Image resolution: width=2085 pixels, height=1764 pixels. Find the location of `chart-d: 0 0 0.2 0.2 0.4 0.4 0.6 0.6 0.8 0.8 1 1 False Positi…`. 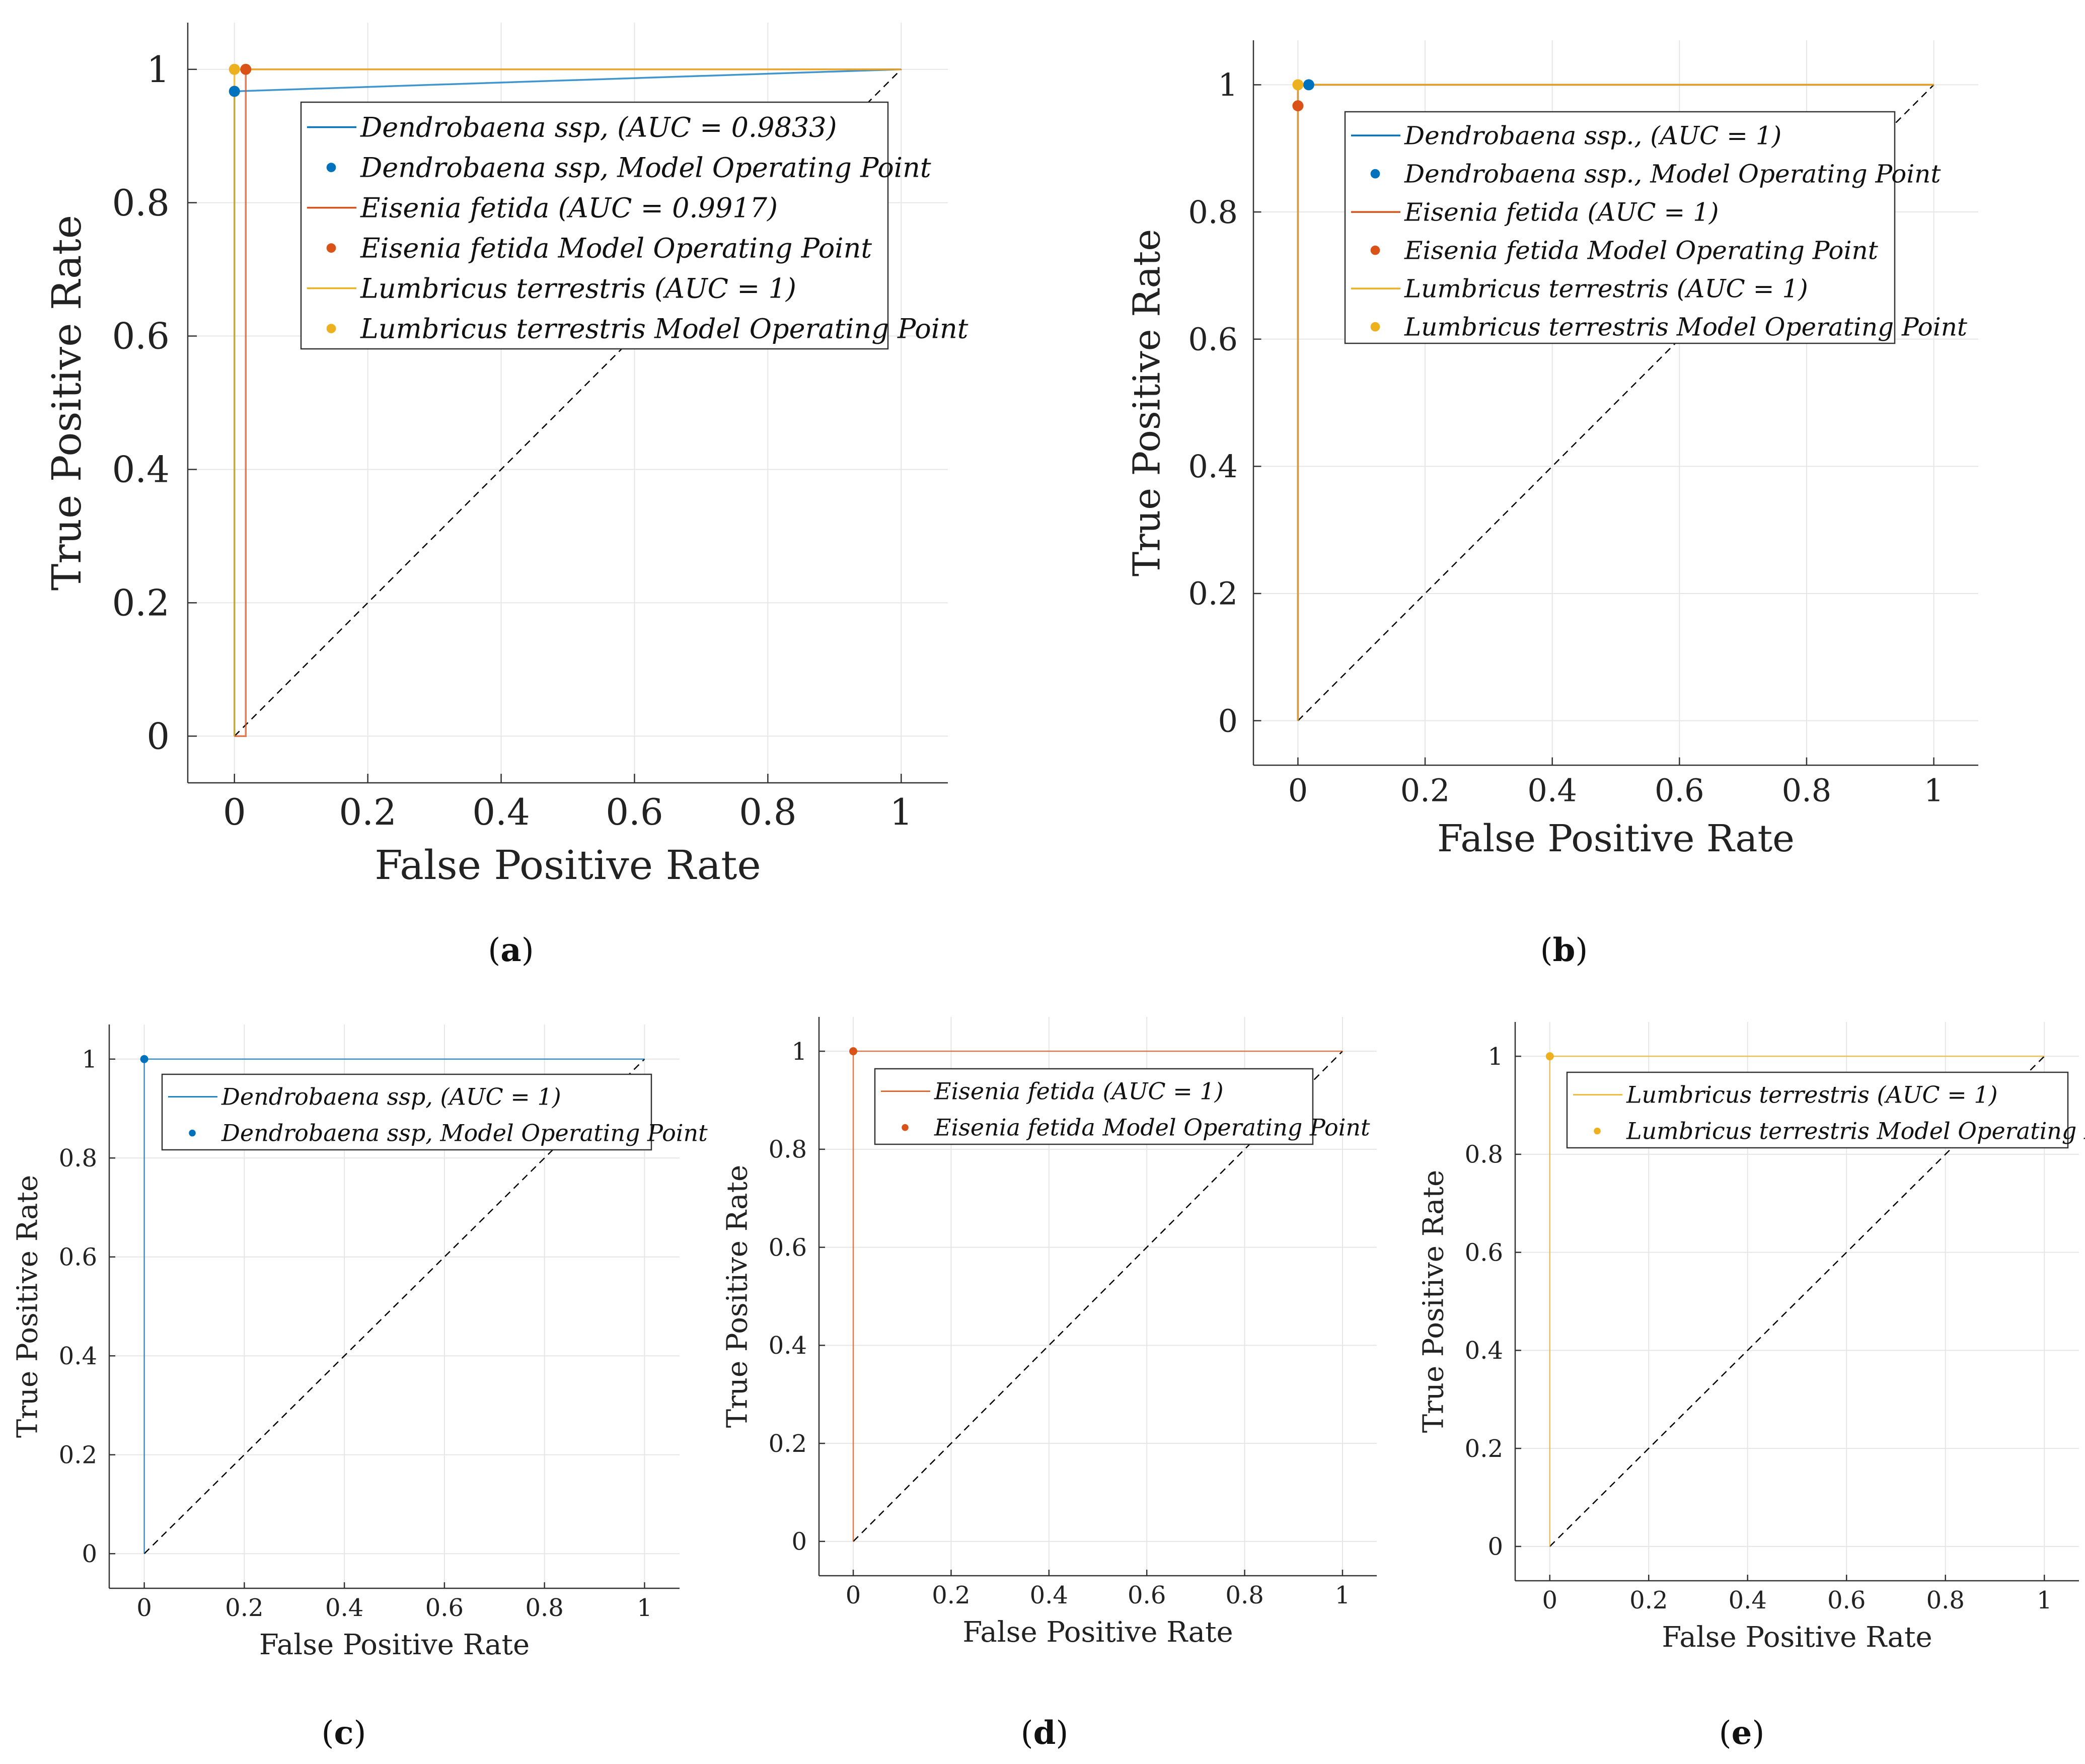

chart-d: 0 0 0.2 0.2 0.4 0.4 0.6 0.6 0.8 0.8 1 1 False Positi… is located at coordinates (1049, 1333).